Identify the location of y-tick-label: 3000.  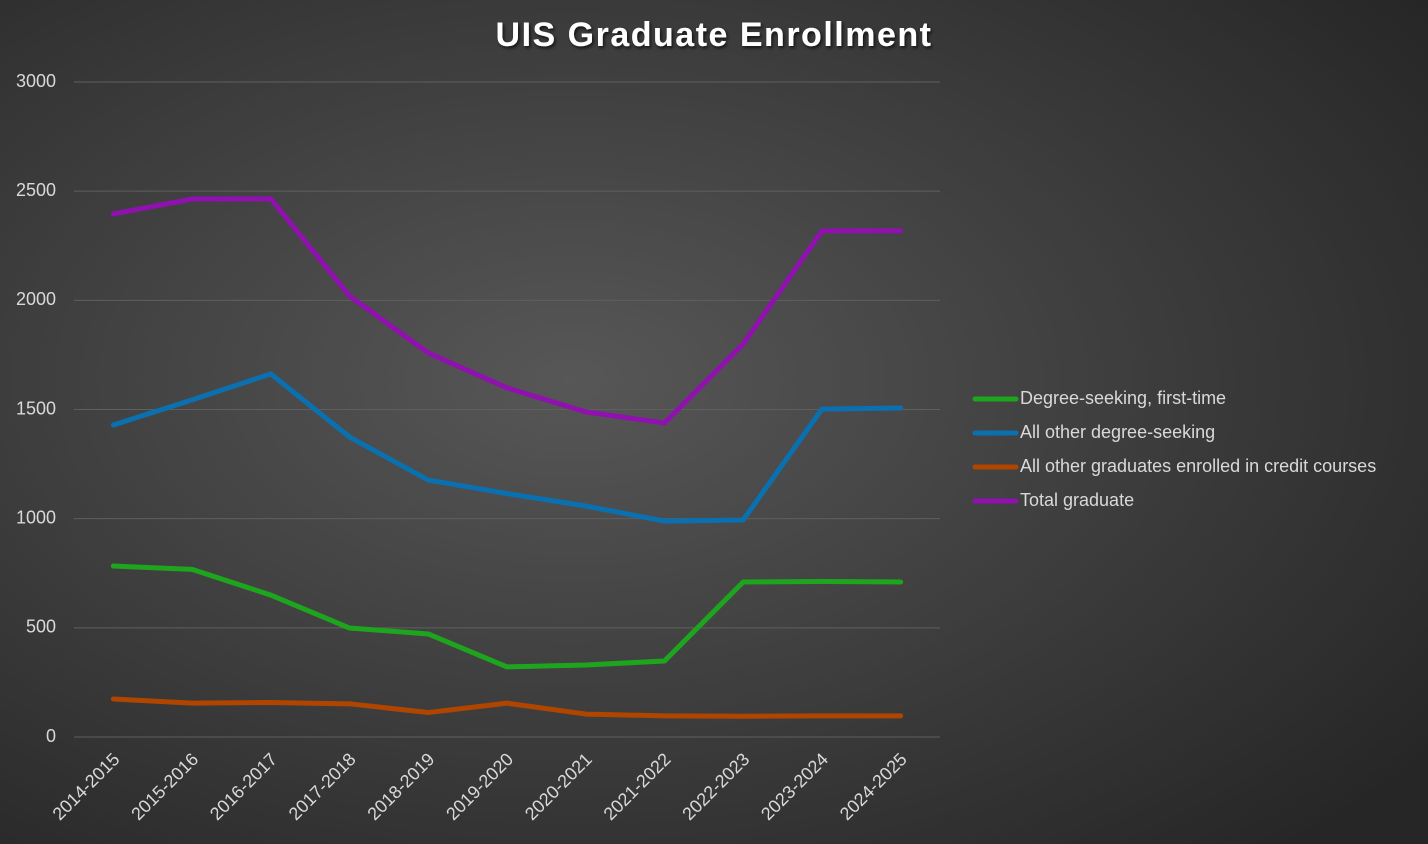
(36, 81).